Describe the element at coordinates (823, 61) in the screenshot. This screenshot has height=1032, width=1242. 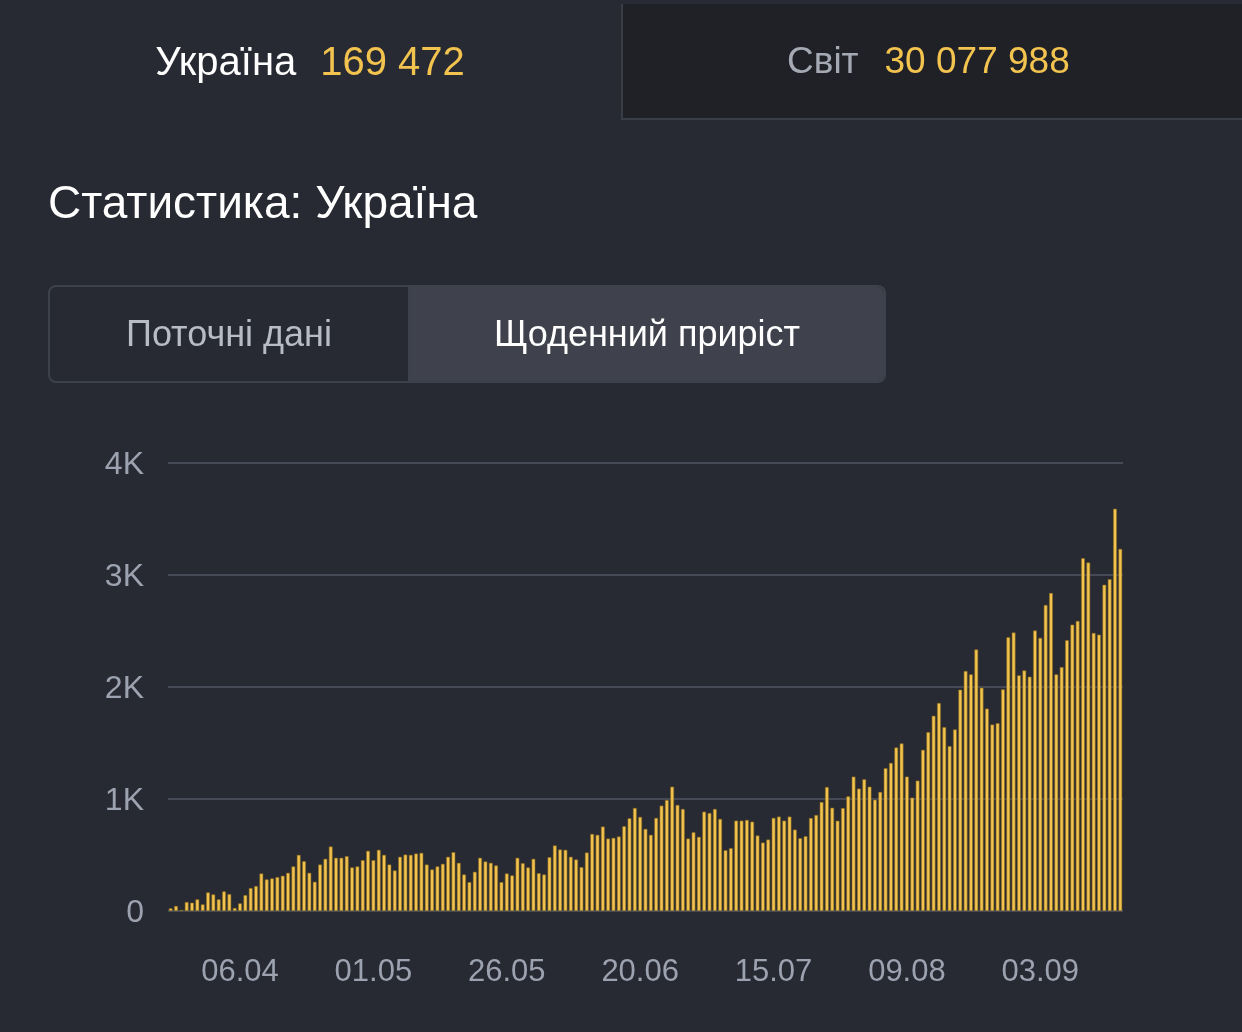
I see `text: Світ` at that location.